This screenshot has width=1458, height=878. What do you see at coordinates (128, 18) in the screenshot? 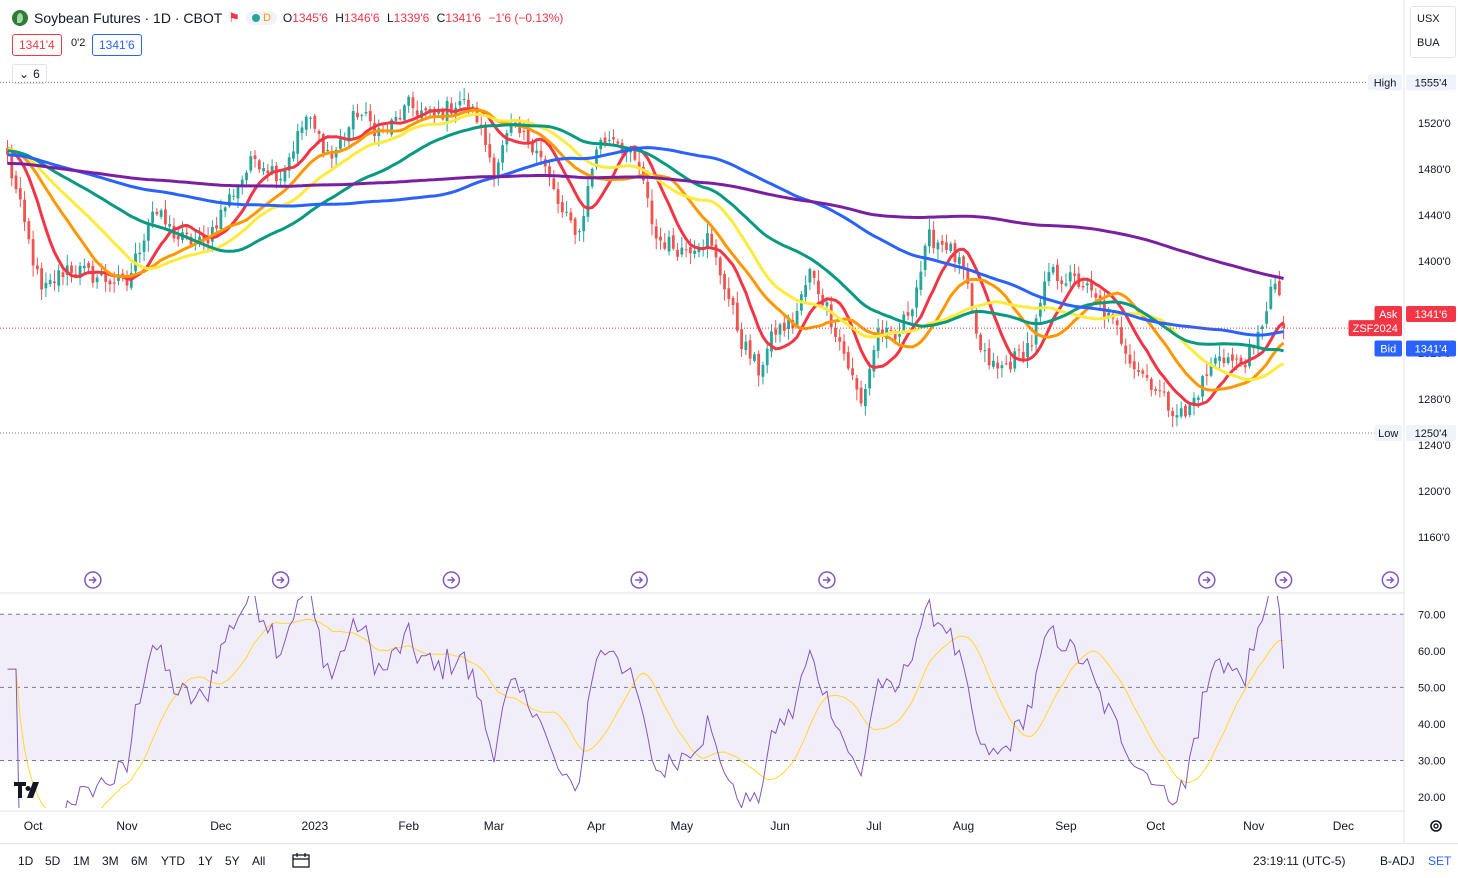
I see `symbol-title: Soybean Futures · 1D · CBOT` at bounding box center [128, 18].